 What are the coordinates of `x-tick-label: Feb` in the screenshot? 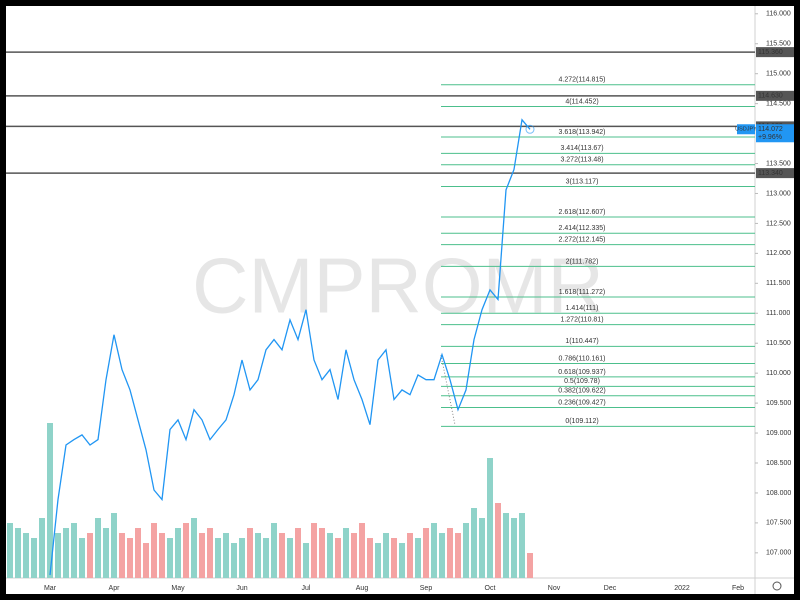 It's located at (738, 588).